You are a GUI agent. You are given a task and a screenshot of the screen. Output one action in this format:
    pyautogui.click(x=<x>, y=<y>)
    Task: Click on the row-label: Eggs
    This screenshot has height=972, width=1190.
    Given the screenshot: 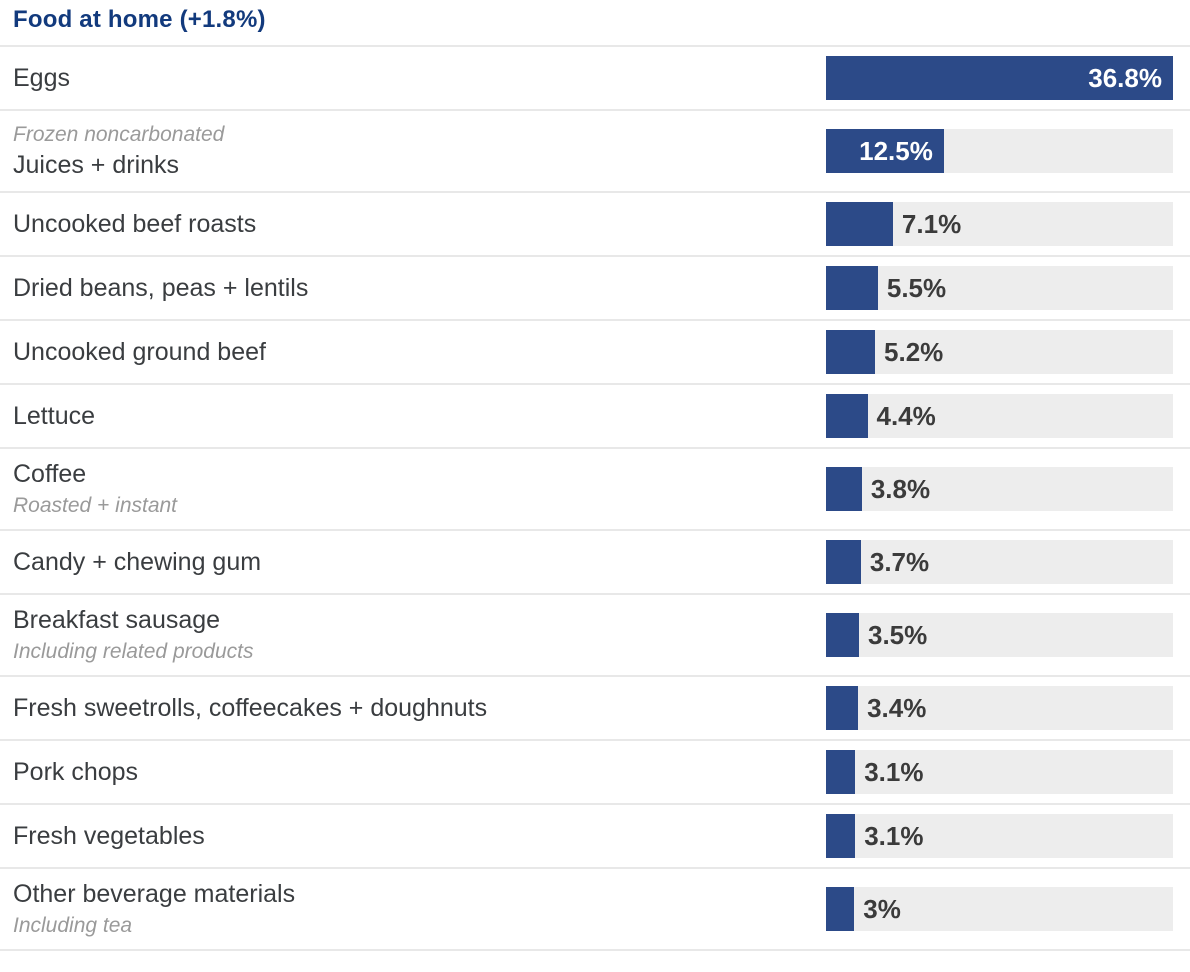 What is the action you would take?
    pyautogui.click(x=41, y=77)
    